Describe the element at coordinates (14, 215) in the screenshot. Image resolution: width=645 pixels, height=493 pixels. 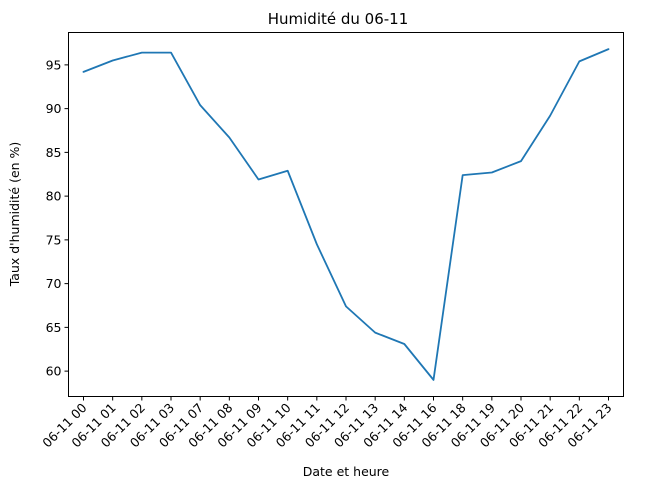
I see `y-axis-label: Taux d'humidité (en %)` at that location.